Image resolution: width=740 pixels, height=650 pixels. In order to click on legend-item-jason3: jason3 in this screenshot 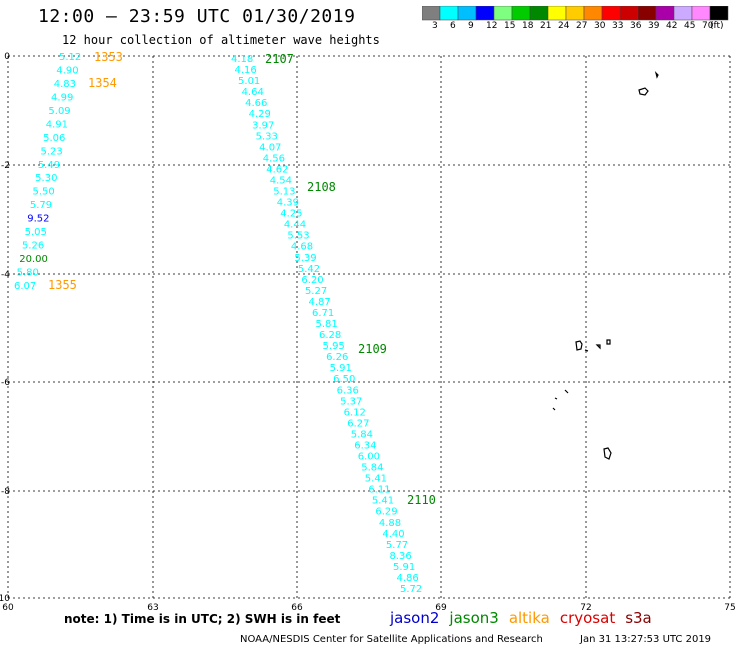, I will do `click(474, 618)`.